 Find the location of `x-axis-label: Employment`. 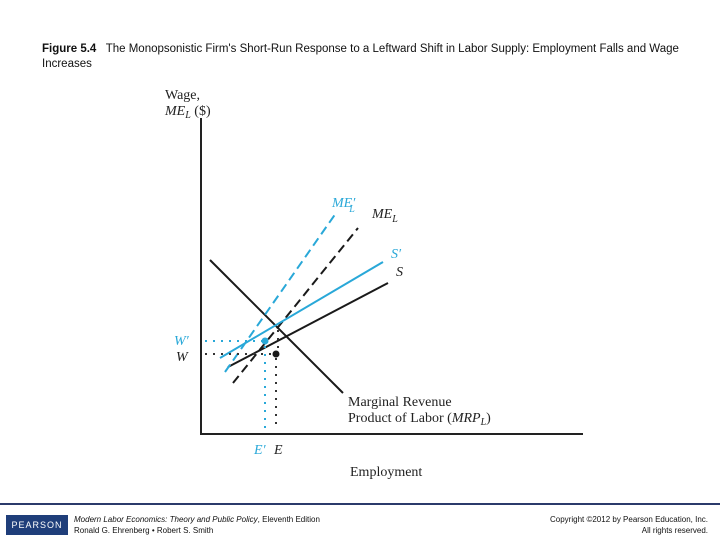

x-axis-label: Employment is located at coordinates (386, 472).